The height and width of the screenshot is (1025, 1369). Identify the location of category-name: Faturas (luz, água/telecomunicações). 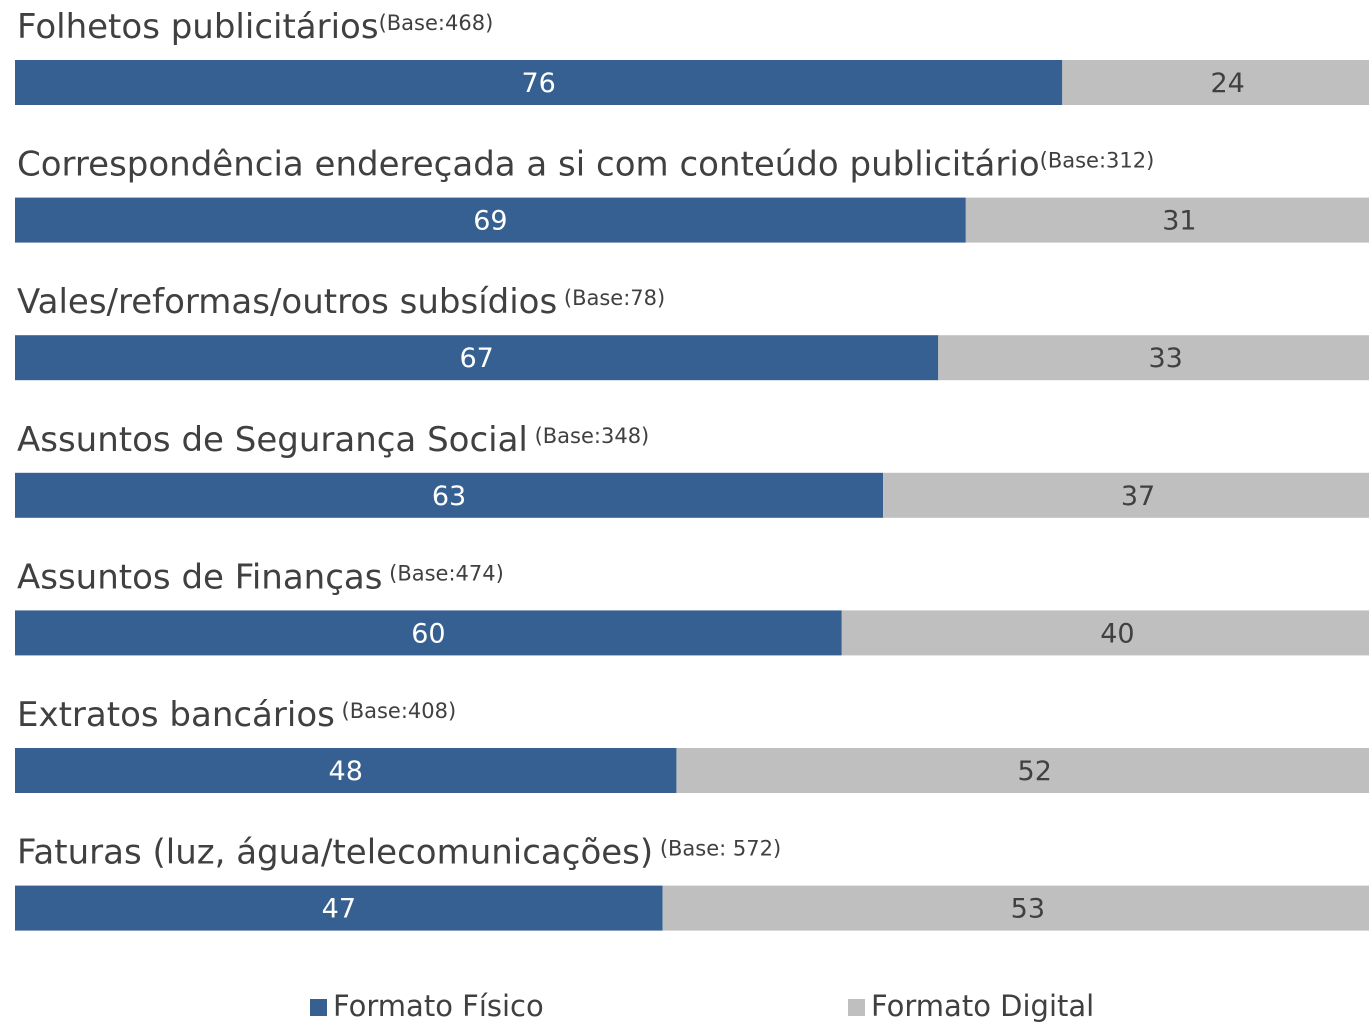
(335, 852).